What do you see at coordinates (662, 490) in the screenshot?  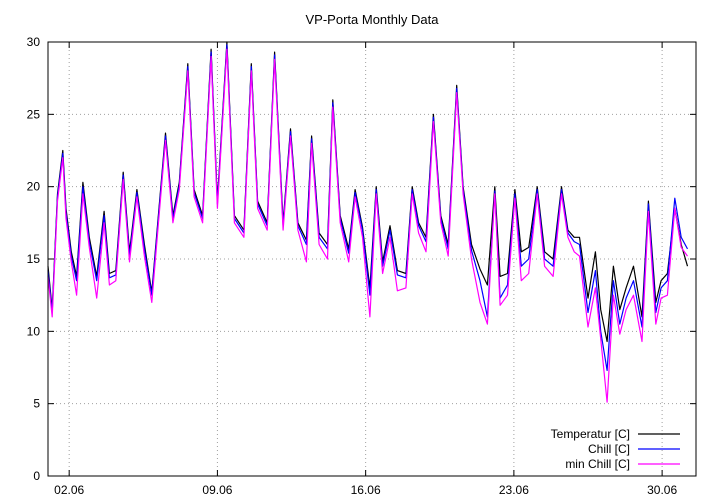 I see `x-tick-label: 30.06` at bounding box center [662, 490].